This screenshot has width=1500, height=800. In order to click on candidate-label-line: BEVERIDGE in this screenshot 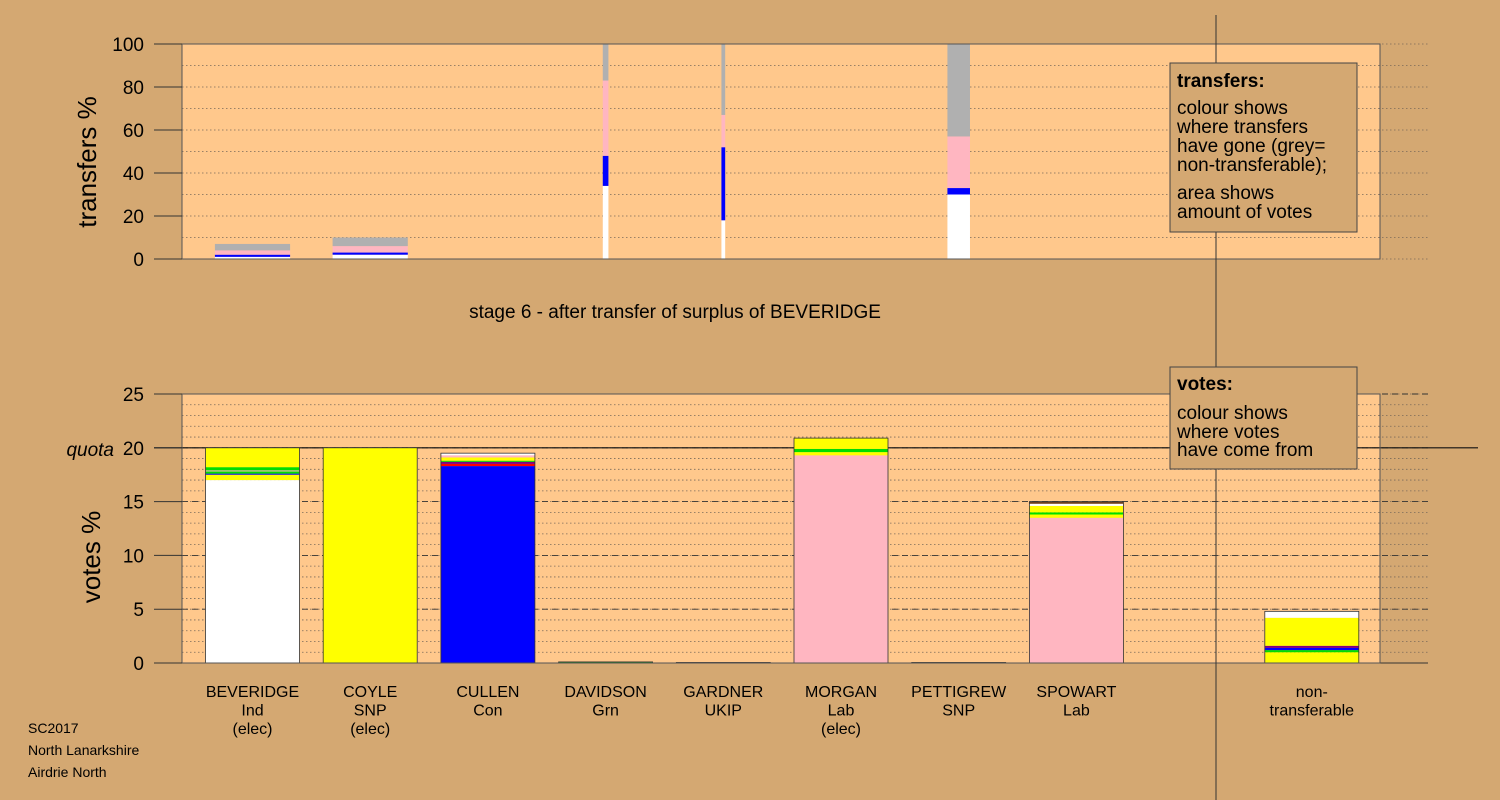, I will do `click(252, 692)`.